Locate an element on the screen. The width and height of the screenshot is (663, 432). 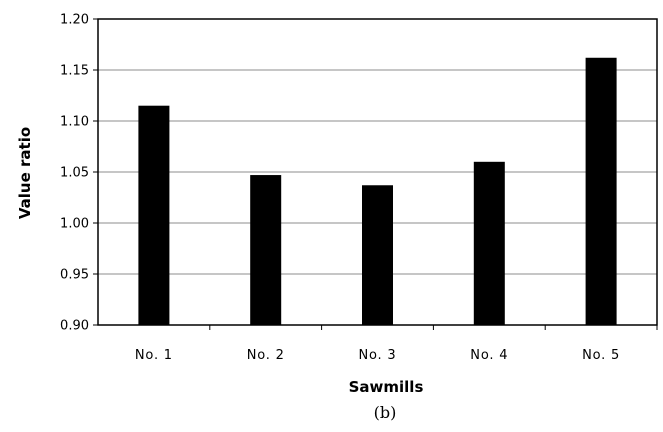
x-tick-label: No. 5 is located at coordinates (601, 355).